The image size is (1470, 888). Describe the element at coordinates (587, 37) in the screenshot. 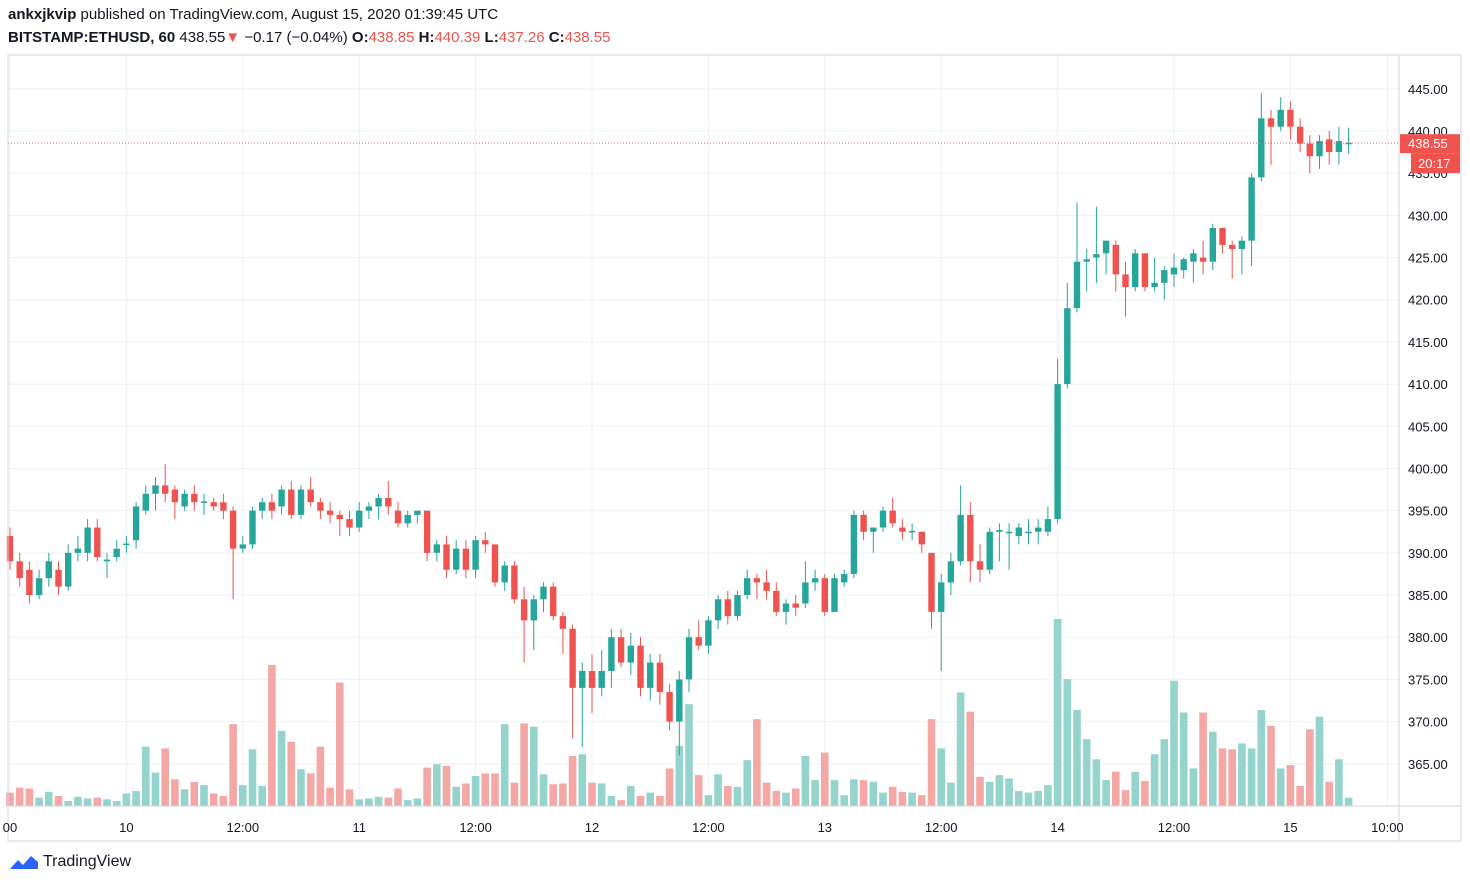

I see `close-value: 438.55` at that location.